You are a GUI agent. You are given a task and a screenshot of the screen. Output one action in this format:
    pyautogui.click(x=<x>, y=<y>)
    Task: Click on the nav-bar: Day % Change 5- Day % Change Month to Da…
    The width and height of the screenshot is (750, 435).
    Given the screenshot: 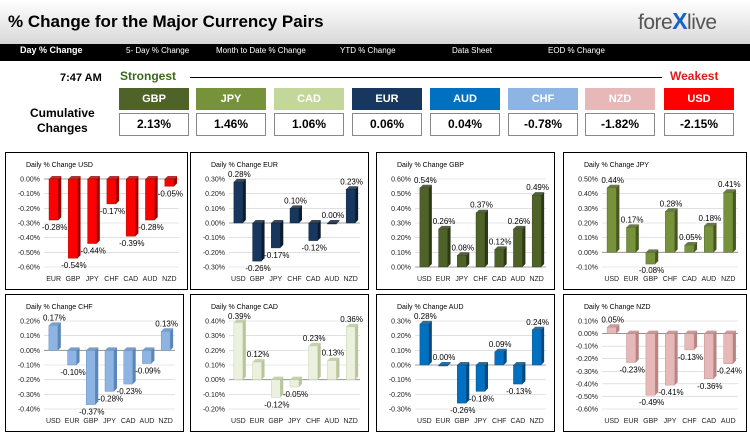 What is the action you would take?
    pyautogui.click(x=375, y=52)
    